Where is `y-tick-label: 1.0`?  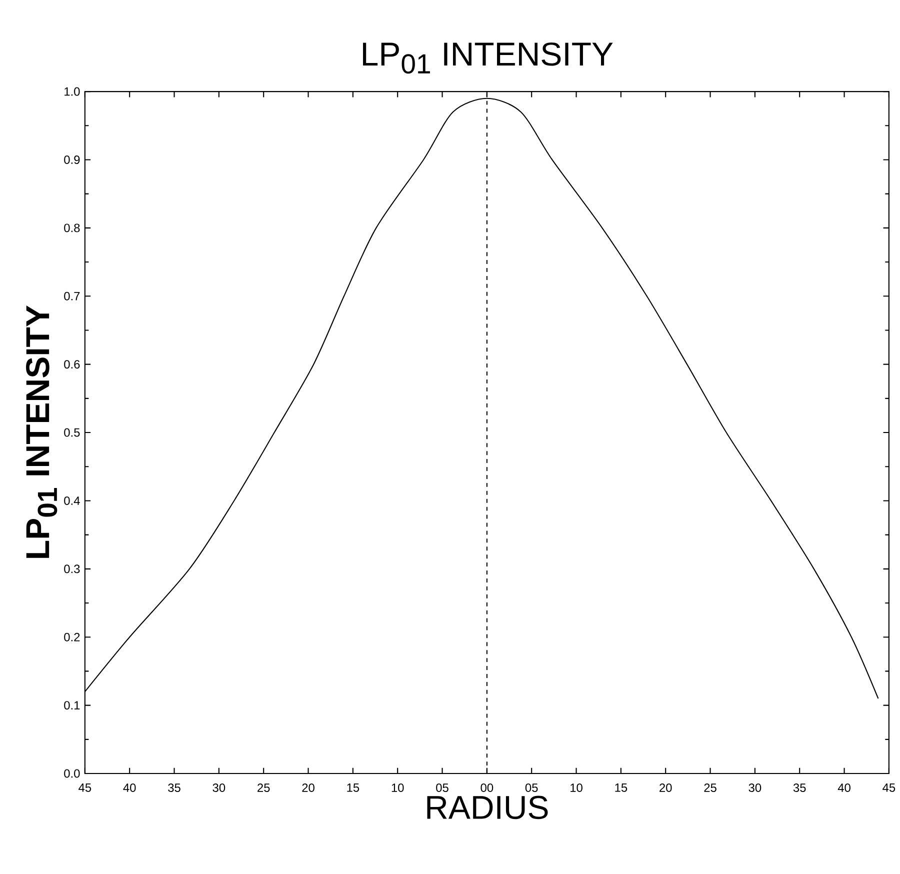
y-tick-label: 1.0 is located at coordinates (72, 91).